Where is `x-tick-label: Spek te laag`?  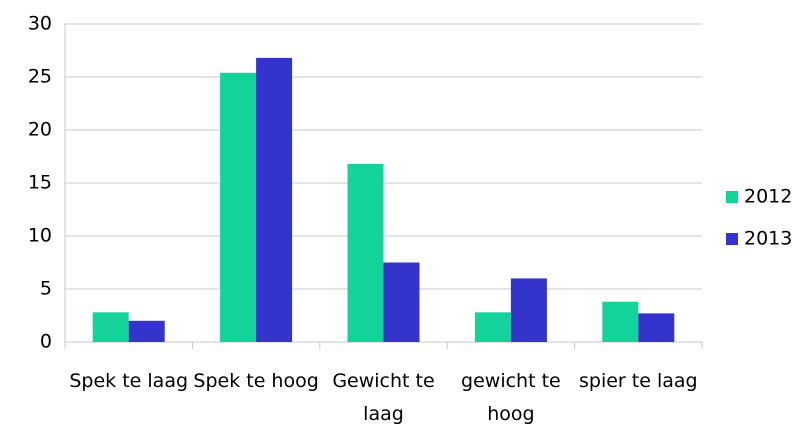
x-tick-label: Spek te laag is located at coordinates (129, 381).